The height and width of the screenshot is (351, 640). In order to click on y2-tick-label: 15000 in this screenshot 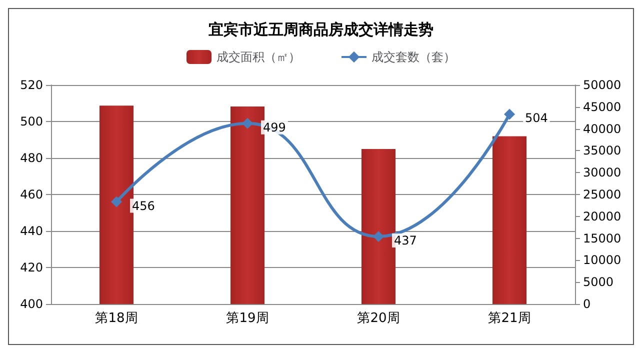, I will do `click(602, 238)`.